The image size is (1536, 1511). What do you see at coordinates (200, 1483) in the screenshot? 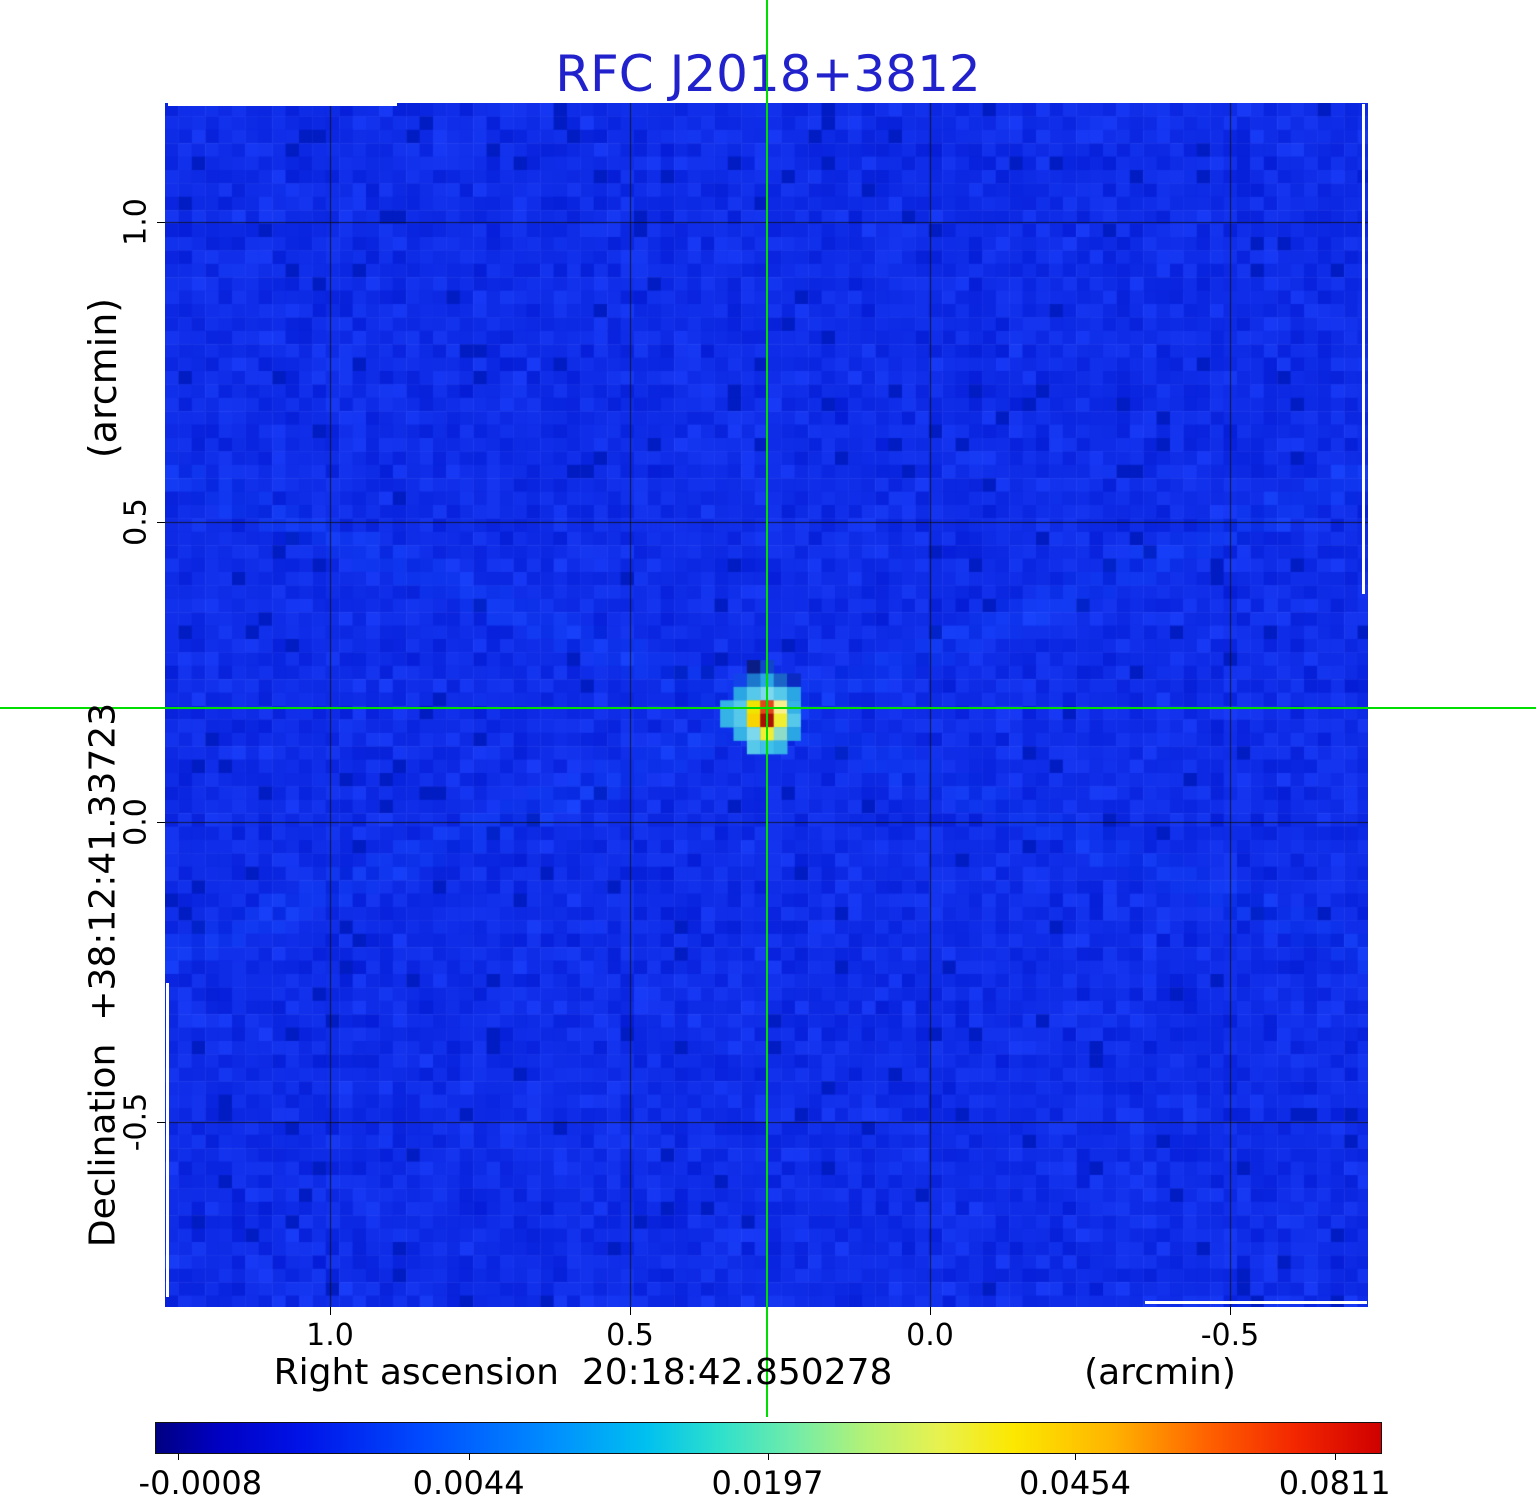
I see `colorbar-tick-label: -0.0008` at bounding box center [200, 1483].